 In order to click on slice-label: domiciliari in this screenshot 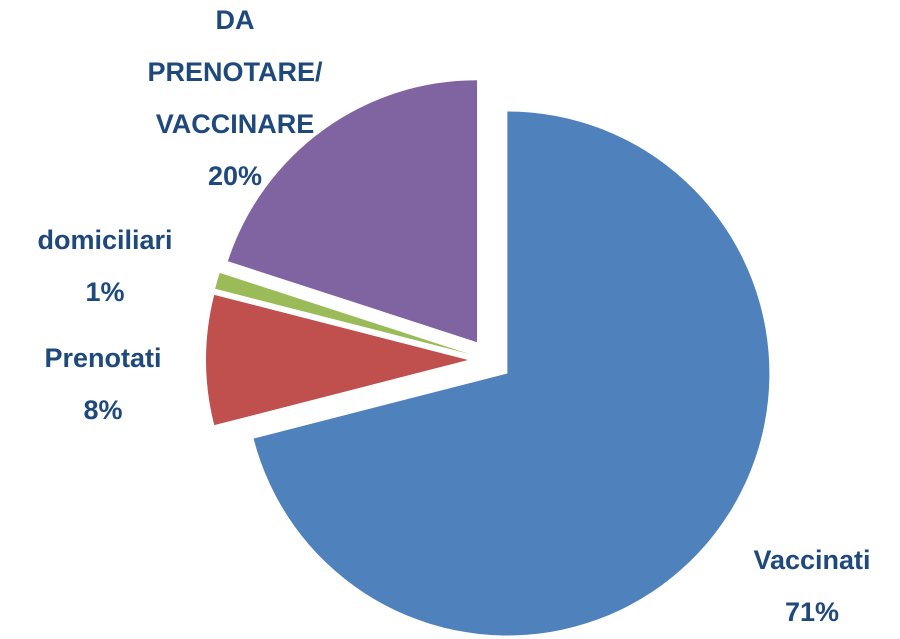, I will do `click(105, 240)`.